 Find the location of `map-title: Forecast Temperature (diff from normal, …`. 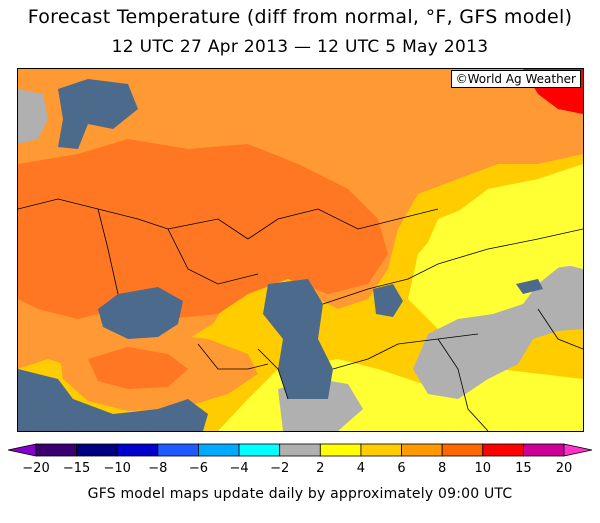

map-title: Forecast Temperature (diff from normal, … is located at coordinates (300, 17).